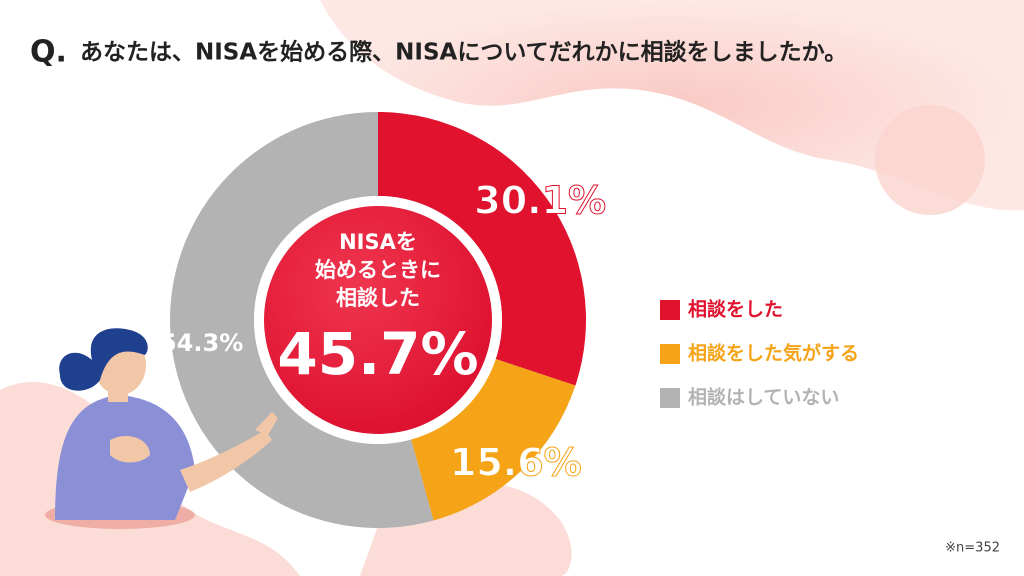 This screenshot has height=576, width=1024. What do you see at coordinates (377, 354) in the screenshot?
I see `center-value: 45.7%` at bounding box center [377, 354].